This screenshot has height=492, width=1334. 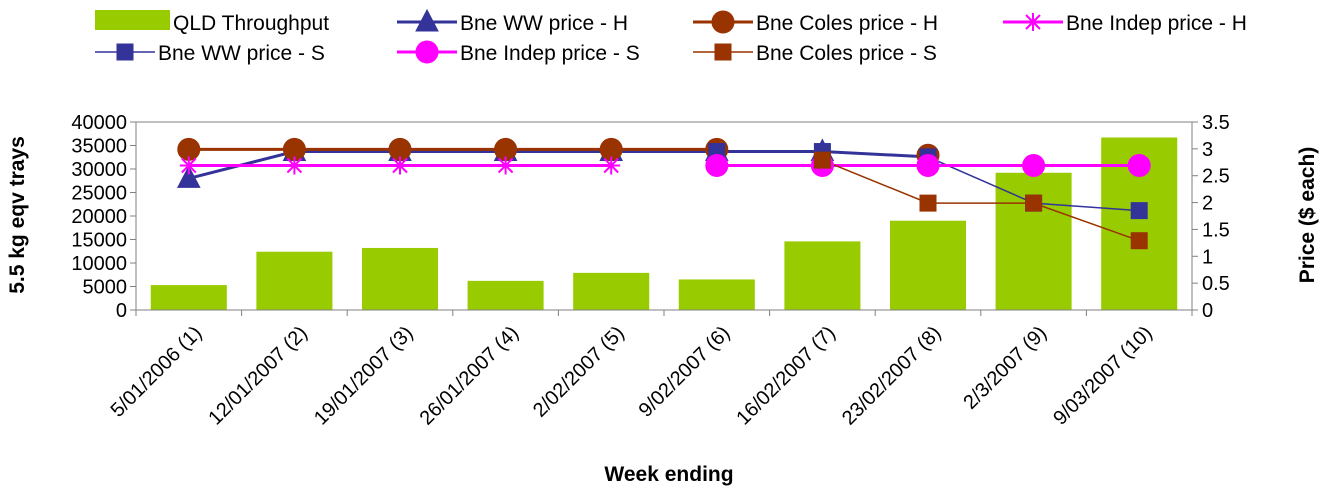 What do you see at coordinates (786, 376) in the screenshot?
I see `x-tick-label: 16/02/2007 (7)` at bounding box center [786, 376].